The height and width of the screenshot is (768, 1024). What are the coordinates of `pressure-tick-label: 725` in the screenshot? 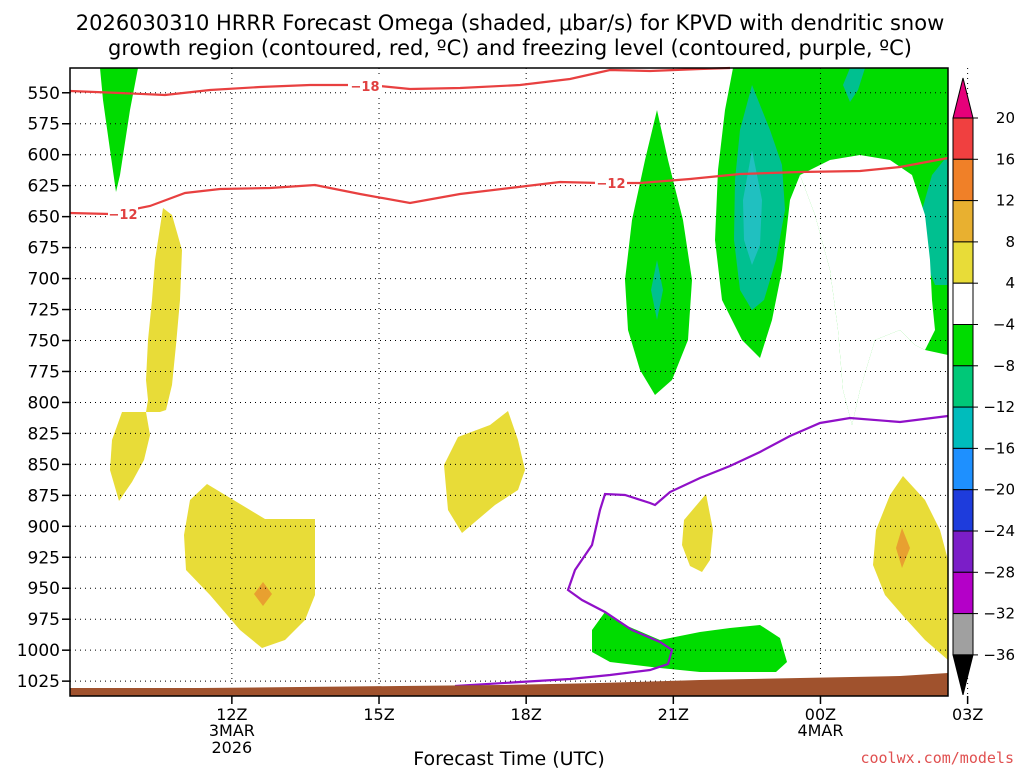 It's located at (44, 311).